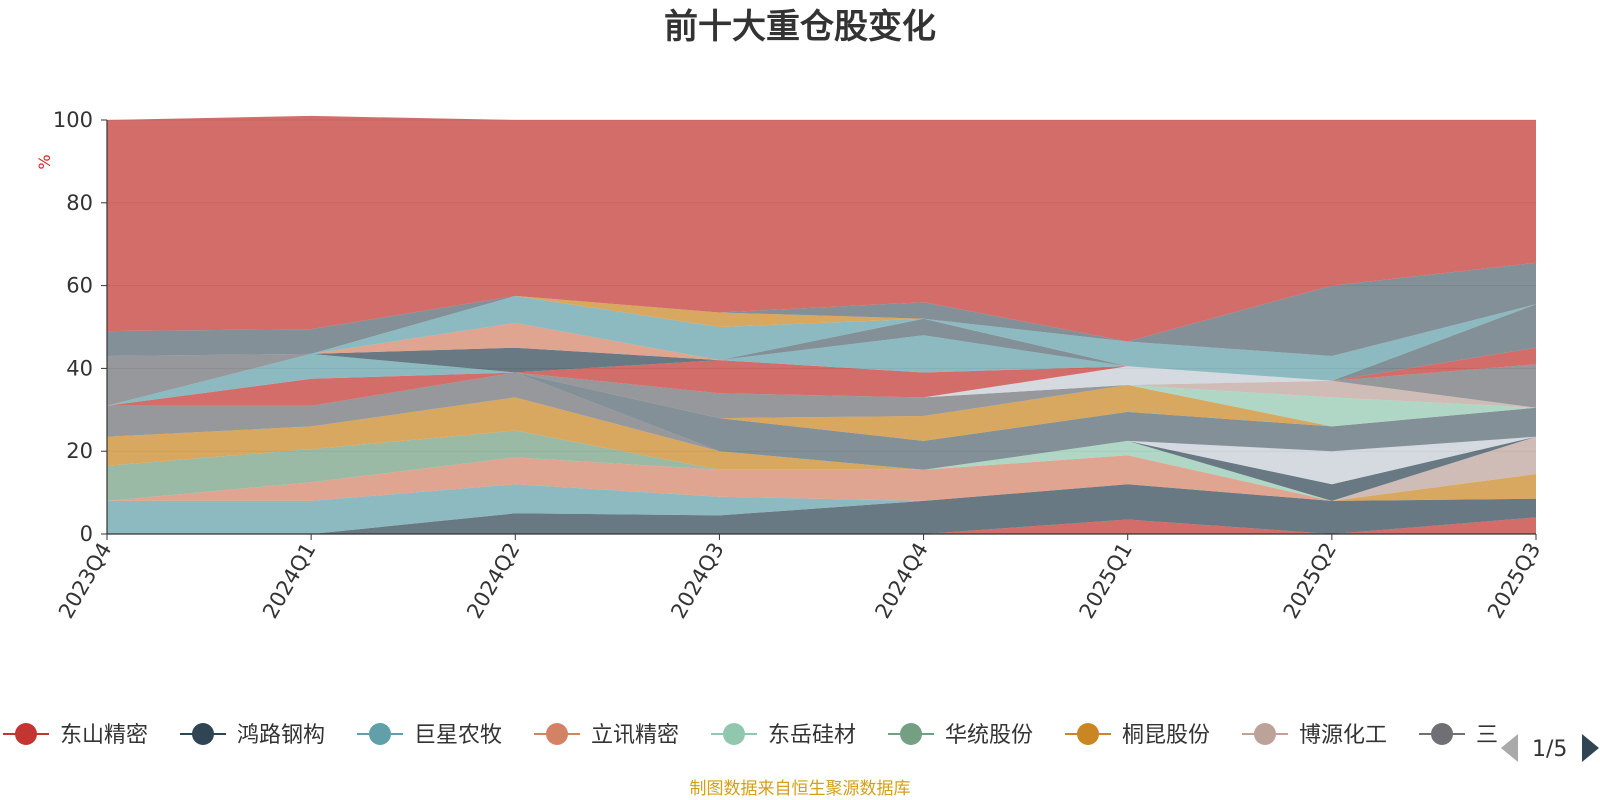 The width and height of the screenshot is (1600, 800). Describe the element at coordinates (1343, 735) in the screenshot. I see `legend-label: 博源化工` at that location.